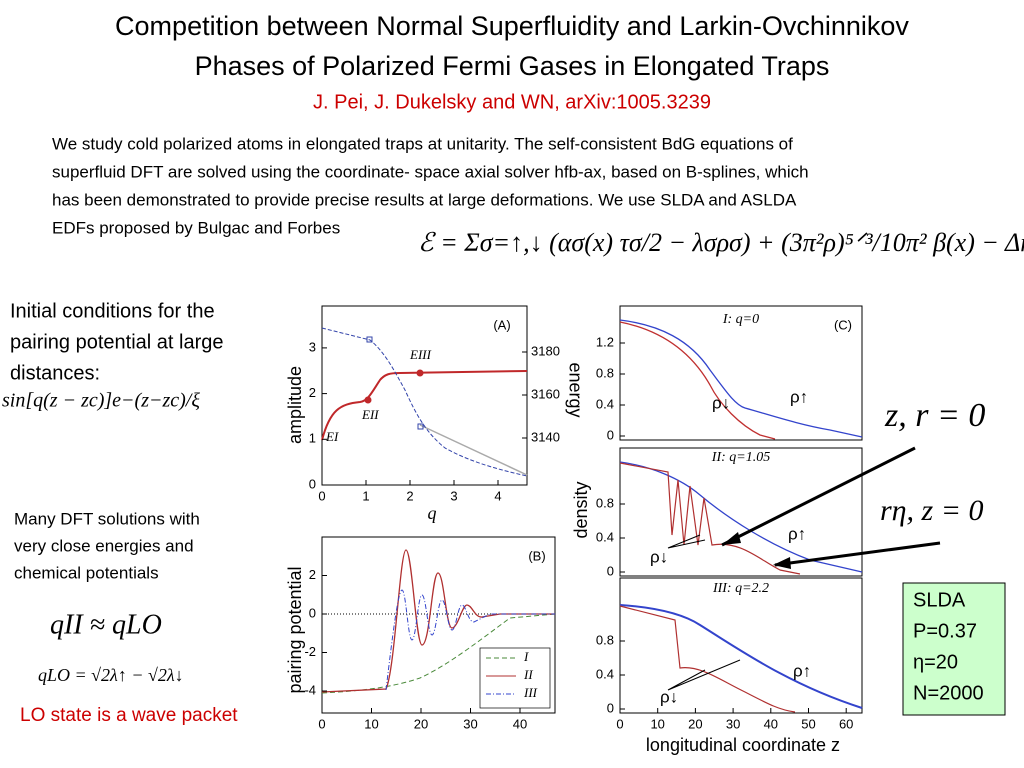  What do you see at coordinates (545, 350) in the screenshot?
I see `y2-tick-label: 3180` at bounding box center [545, 350].